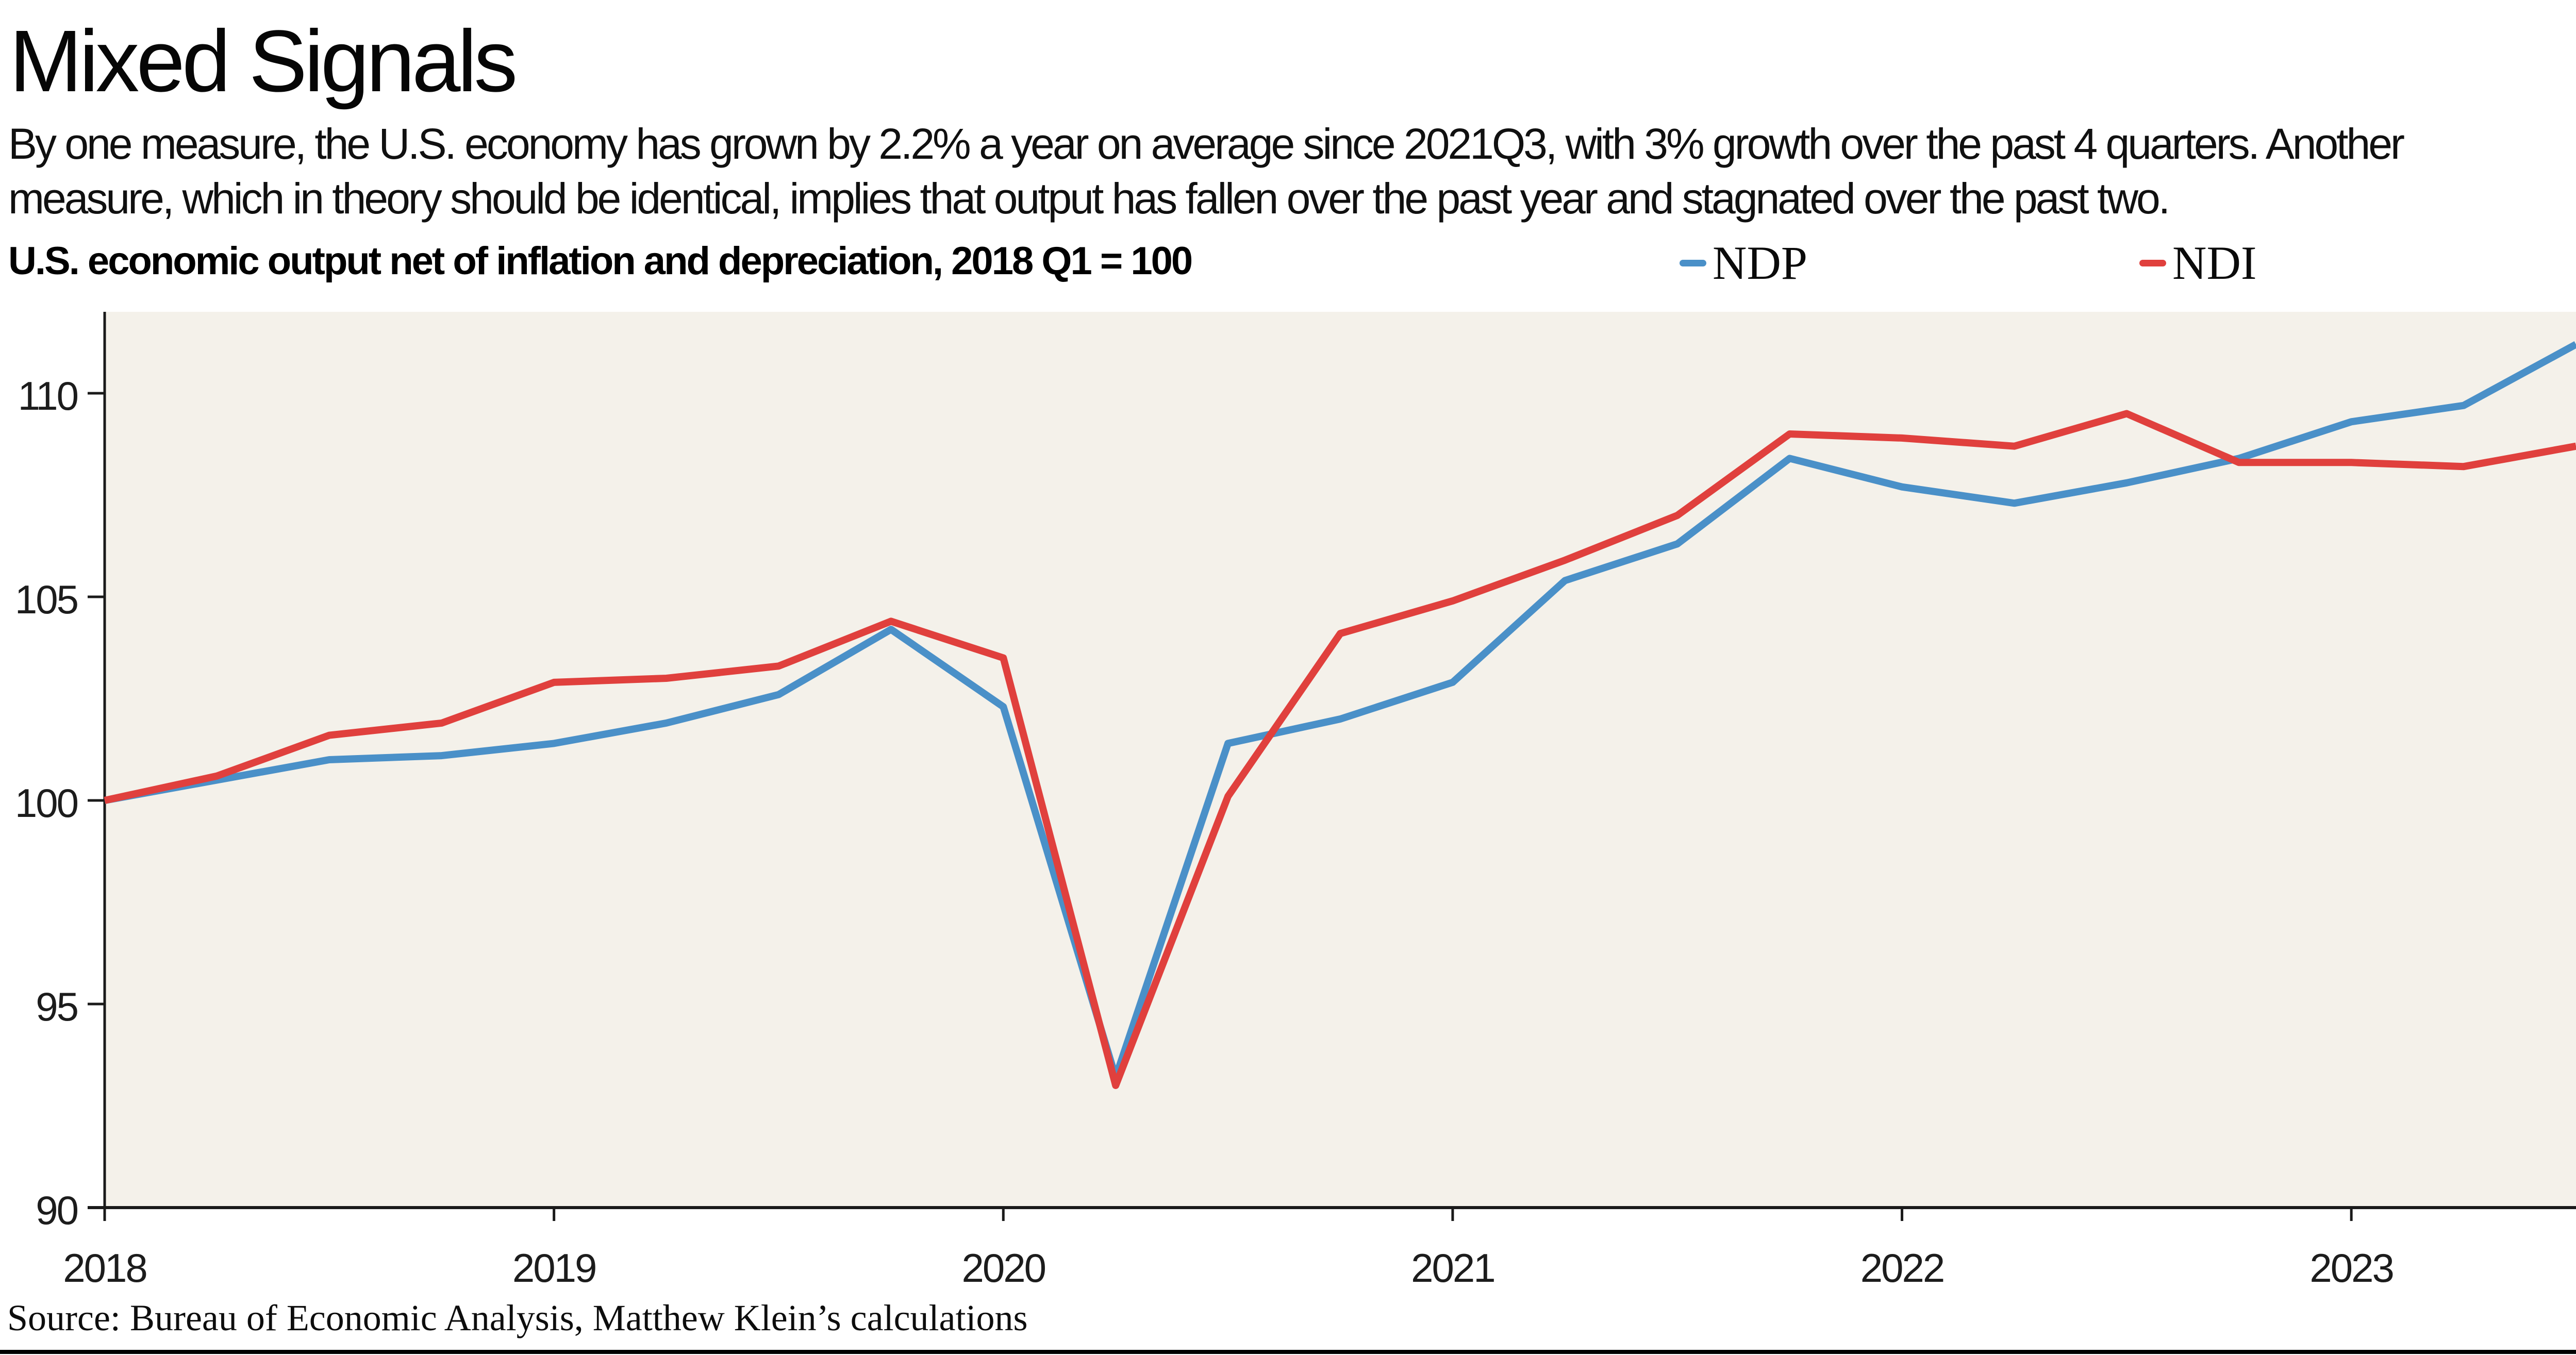 This screenshot has width=2576, height=1355. Describe the element at coordinates (2214, 263) in the screenshot. I see `legend-label-ndi: NDI` at that location.